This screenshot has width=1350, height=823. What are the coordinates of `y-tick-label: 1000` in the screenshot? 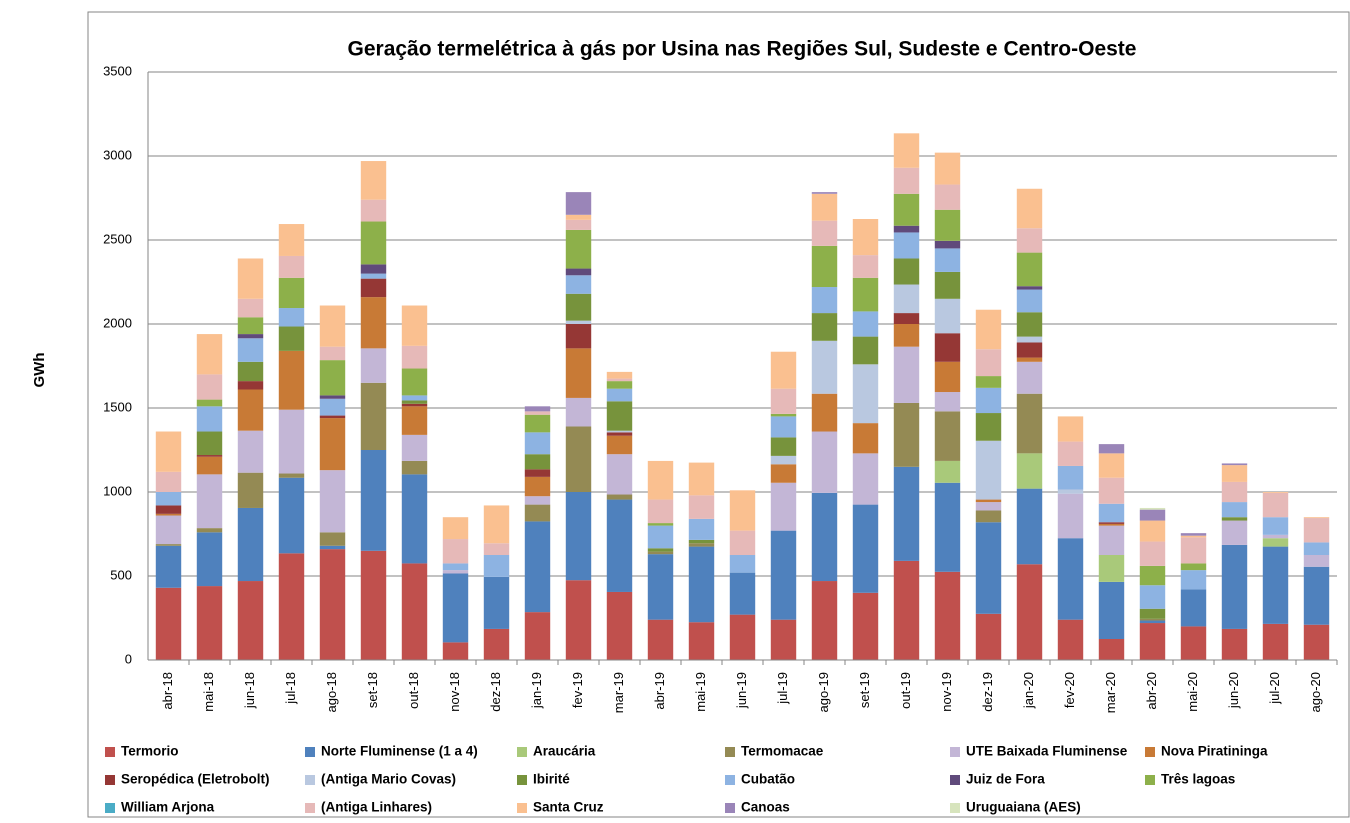 It's located at (117, 490).